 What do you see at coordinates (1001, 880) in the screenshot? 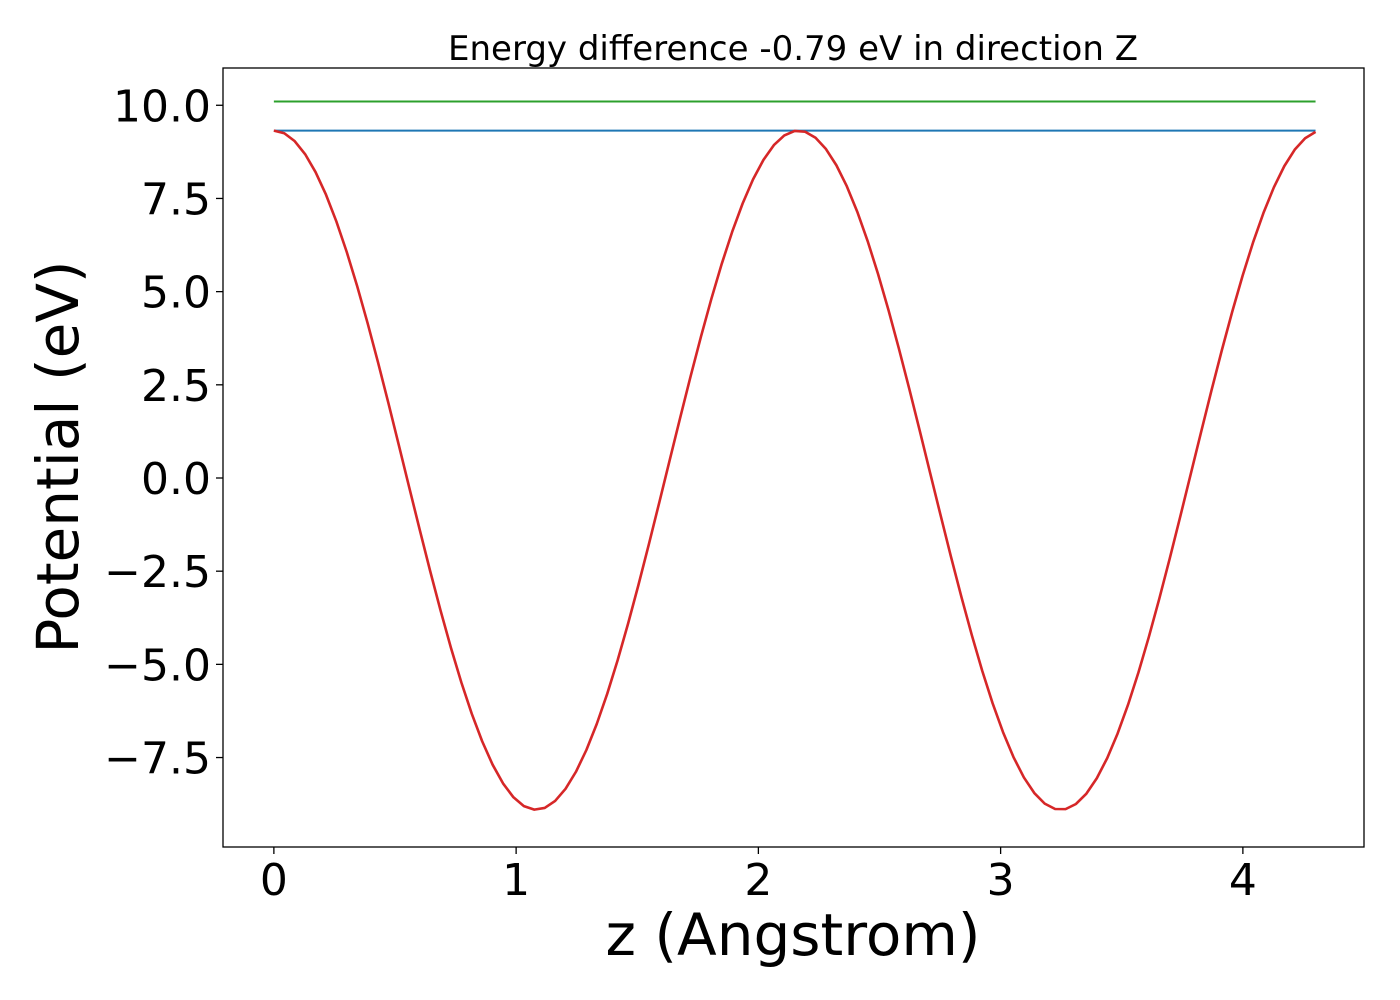
I see `x-tick-label: 3` at bounding box center [1001, 880].